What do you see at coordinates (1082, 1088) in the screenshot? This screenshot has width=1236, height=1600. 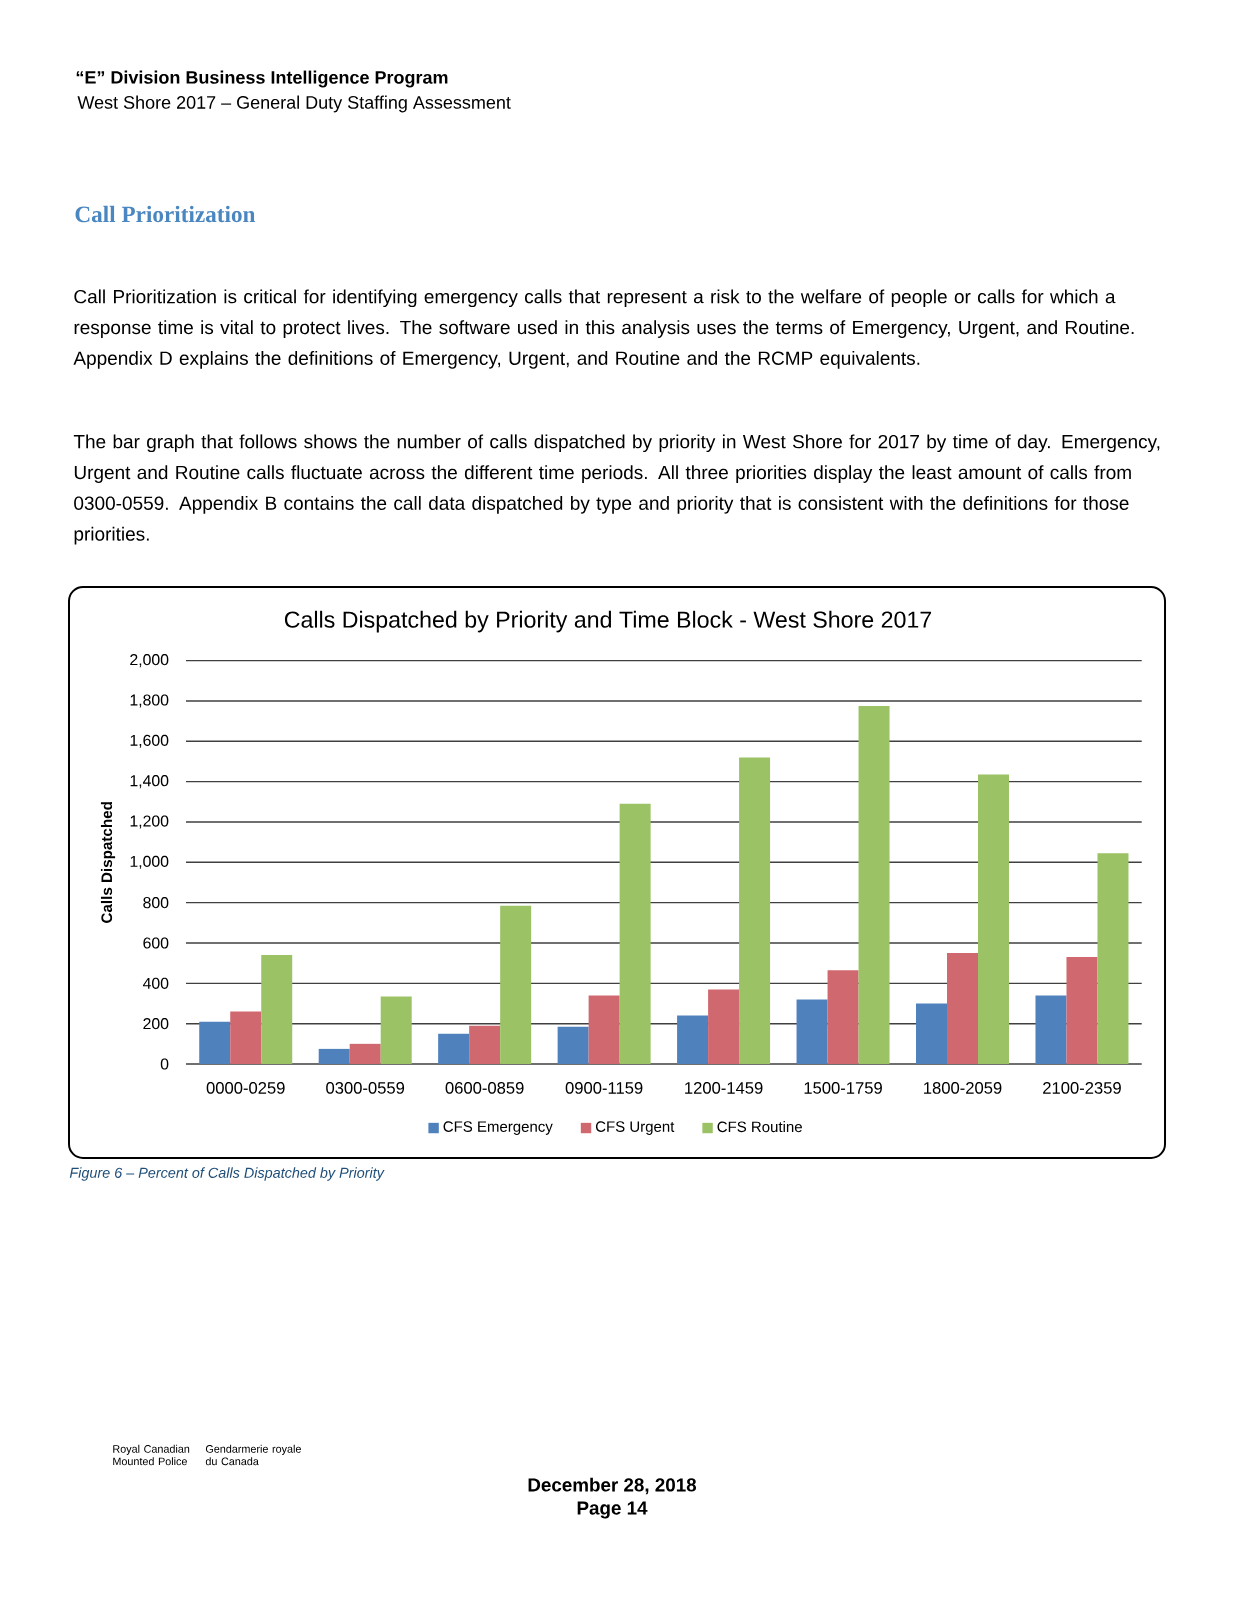 I see `x-tick-label: 2100-2359` at bounding box center [1082, 1088].